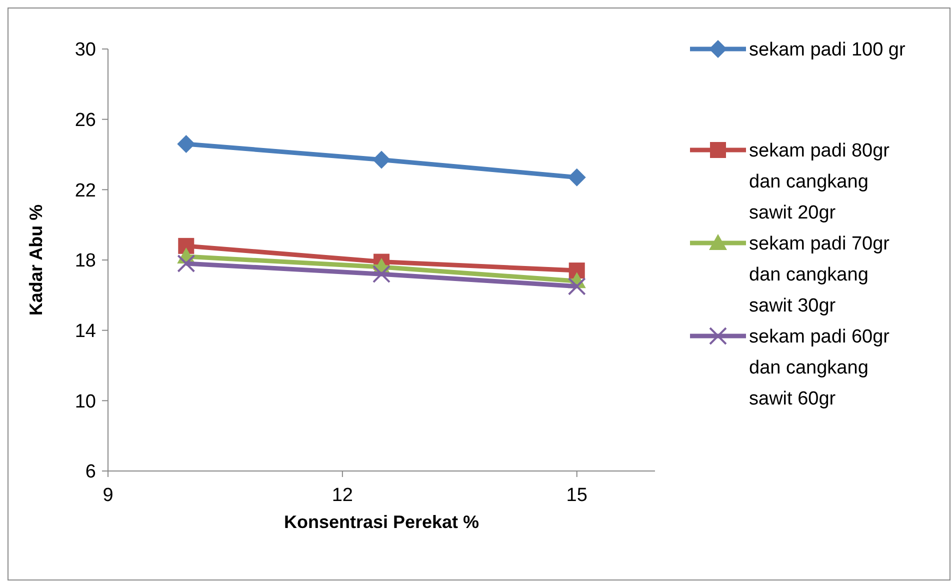  What do you see at coordinates (819, 368) in the screenshot?
I see `legend-label: sekam padi 60gr dan cangkang sawit 60gr` at bounding box center [819, 368].